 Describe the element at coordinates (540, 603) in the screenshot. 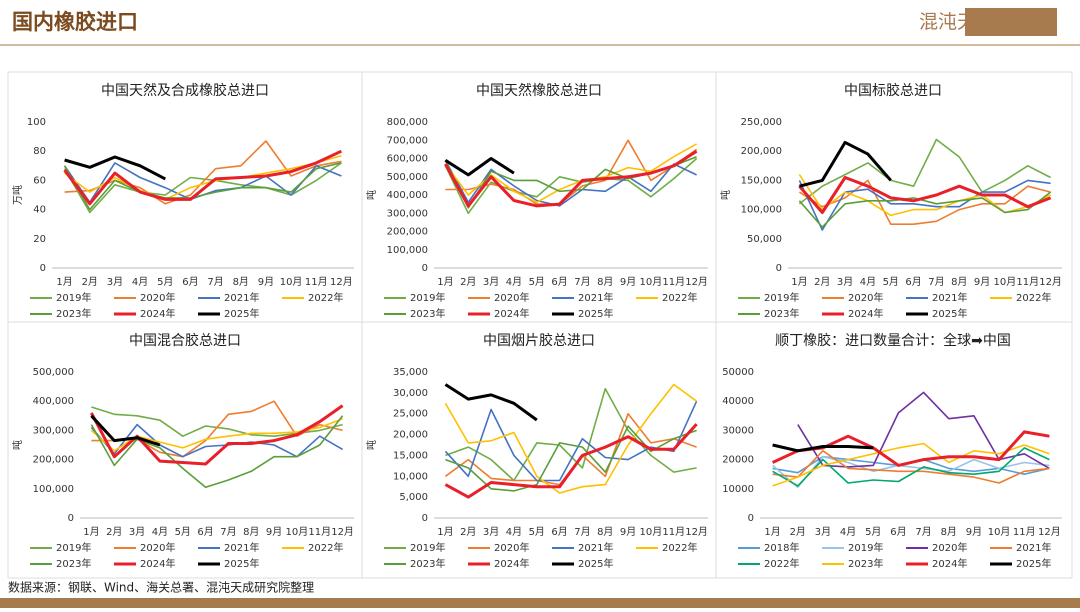

I see `footer-band` at that location.